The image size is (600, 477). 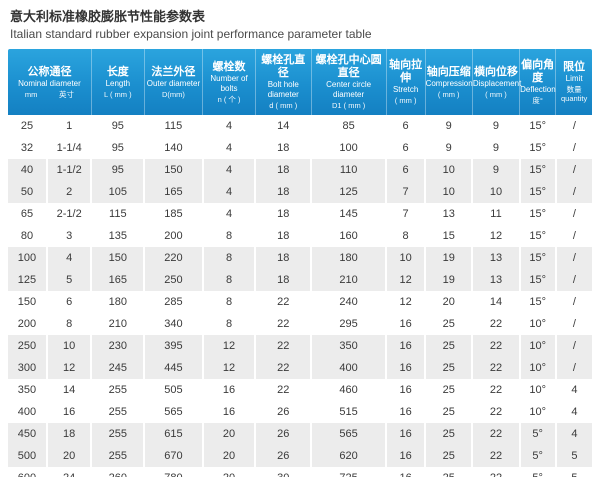 What do you see at coordinates (348, 302) in the screenshot?
I see `table-cell: 240` at bounding box center [348, 302].